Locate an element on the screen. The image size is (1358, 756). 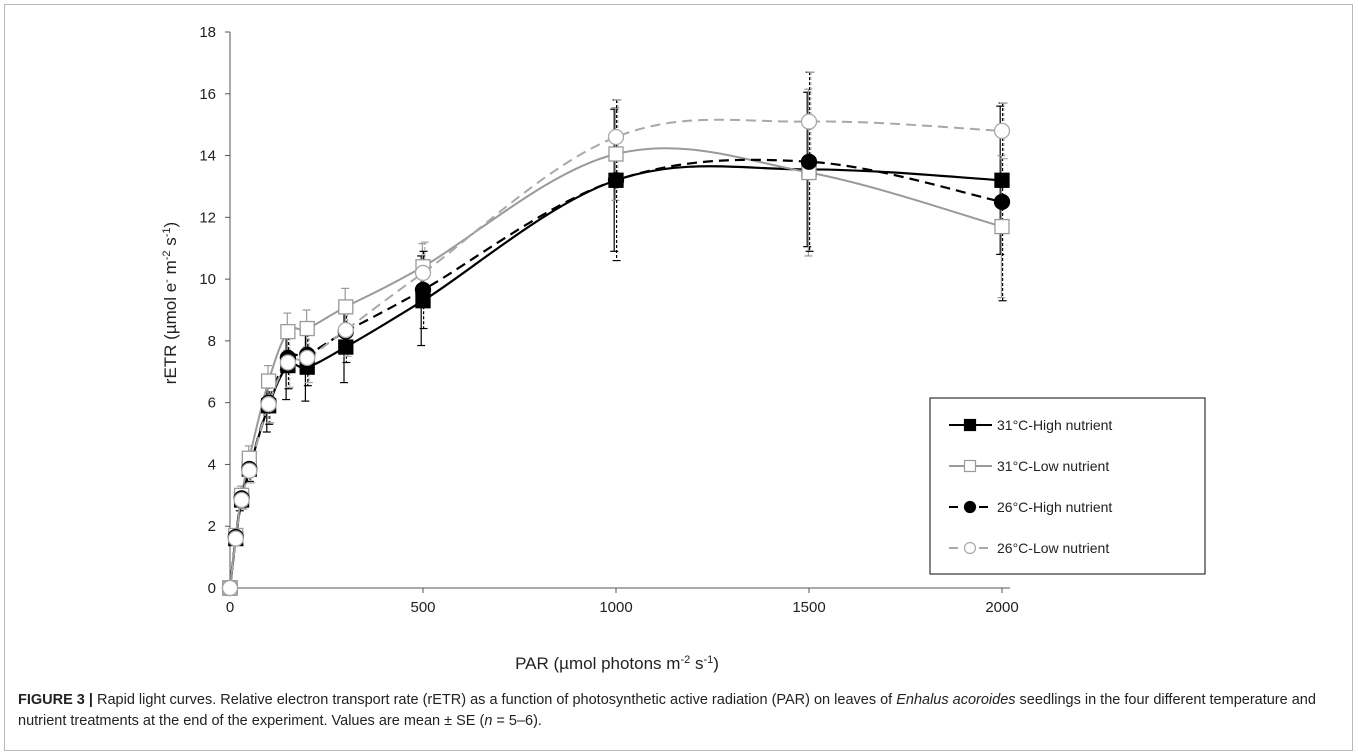
legend-label: 31°C-Low nutrient is located at coordinates (1053, 466).